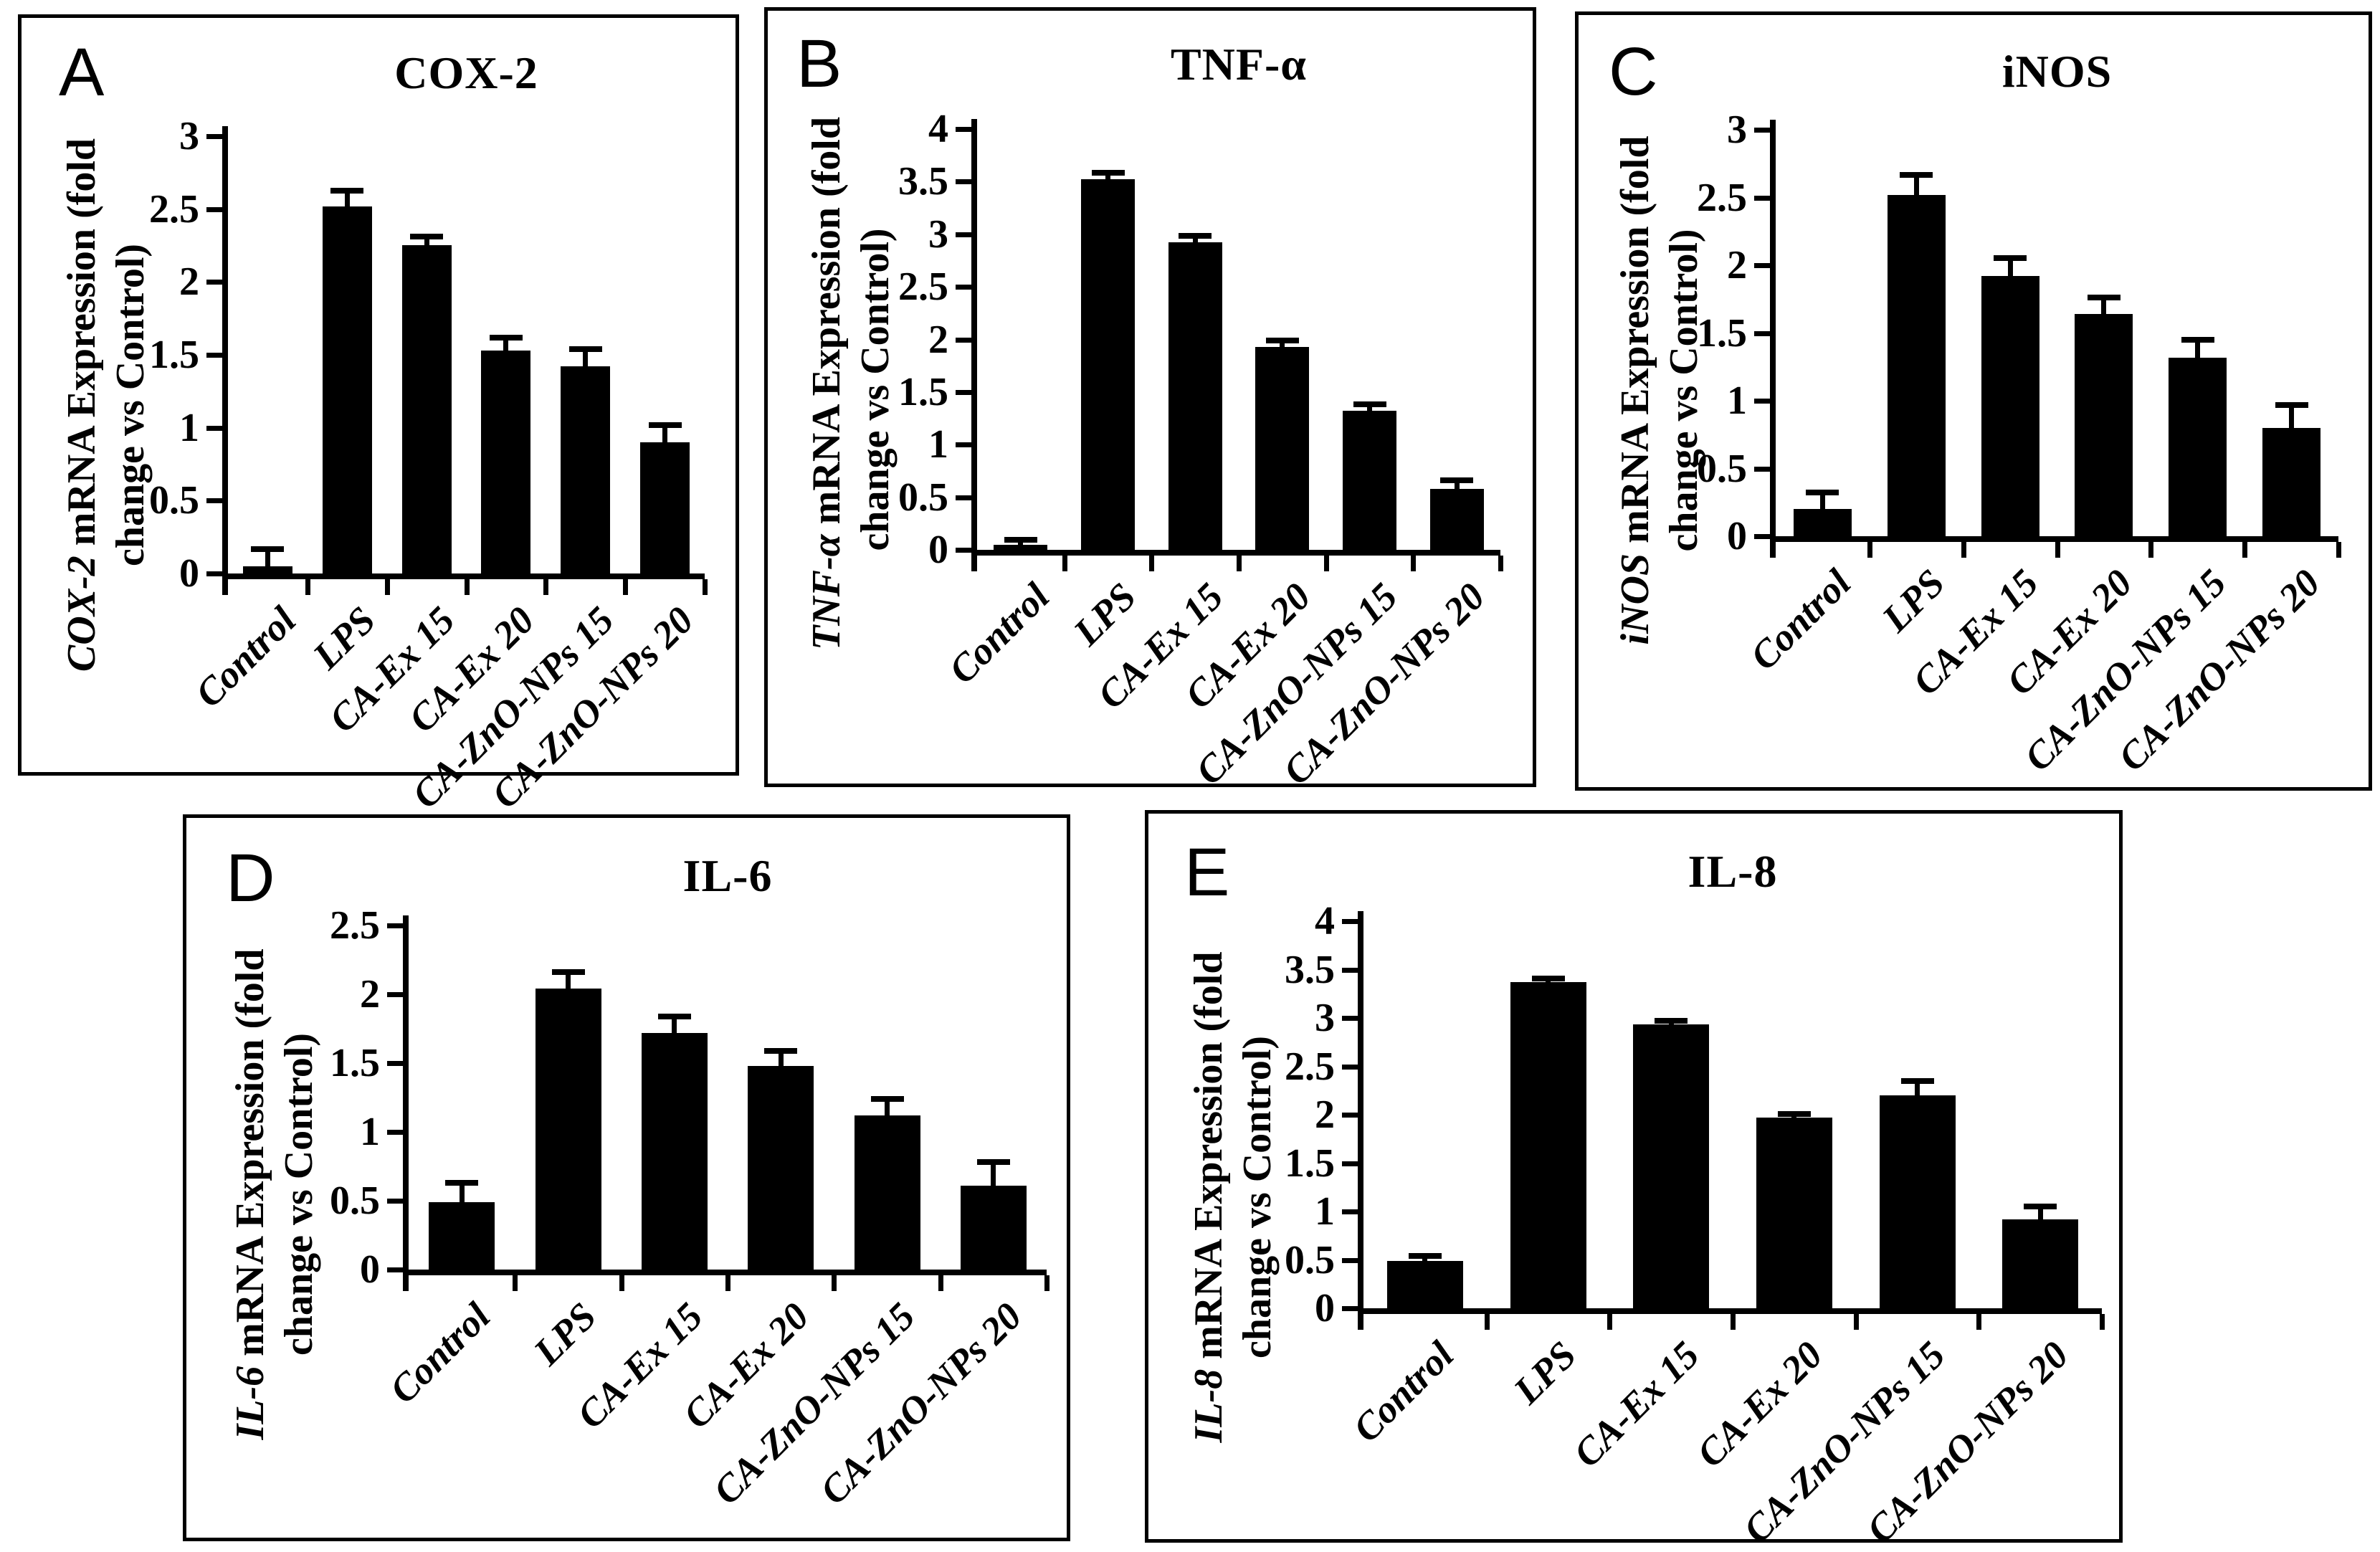  What do you see at coordinates (189, 136) in the screenshot?
I see `y-tick-label: 3` at bounding box center [189, 136].